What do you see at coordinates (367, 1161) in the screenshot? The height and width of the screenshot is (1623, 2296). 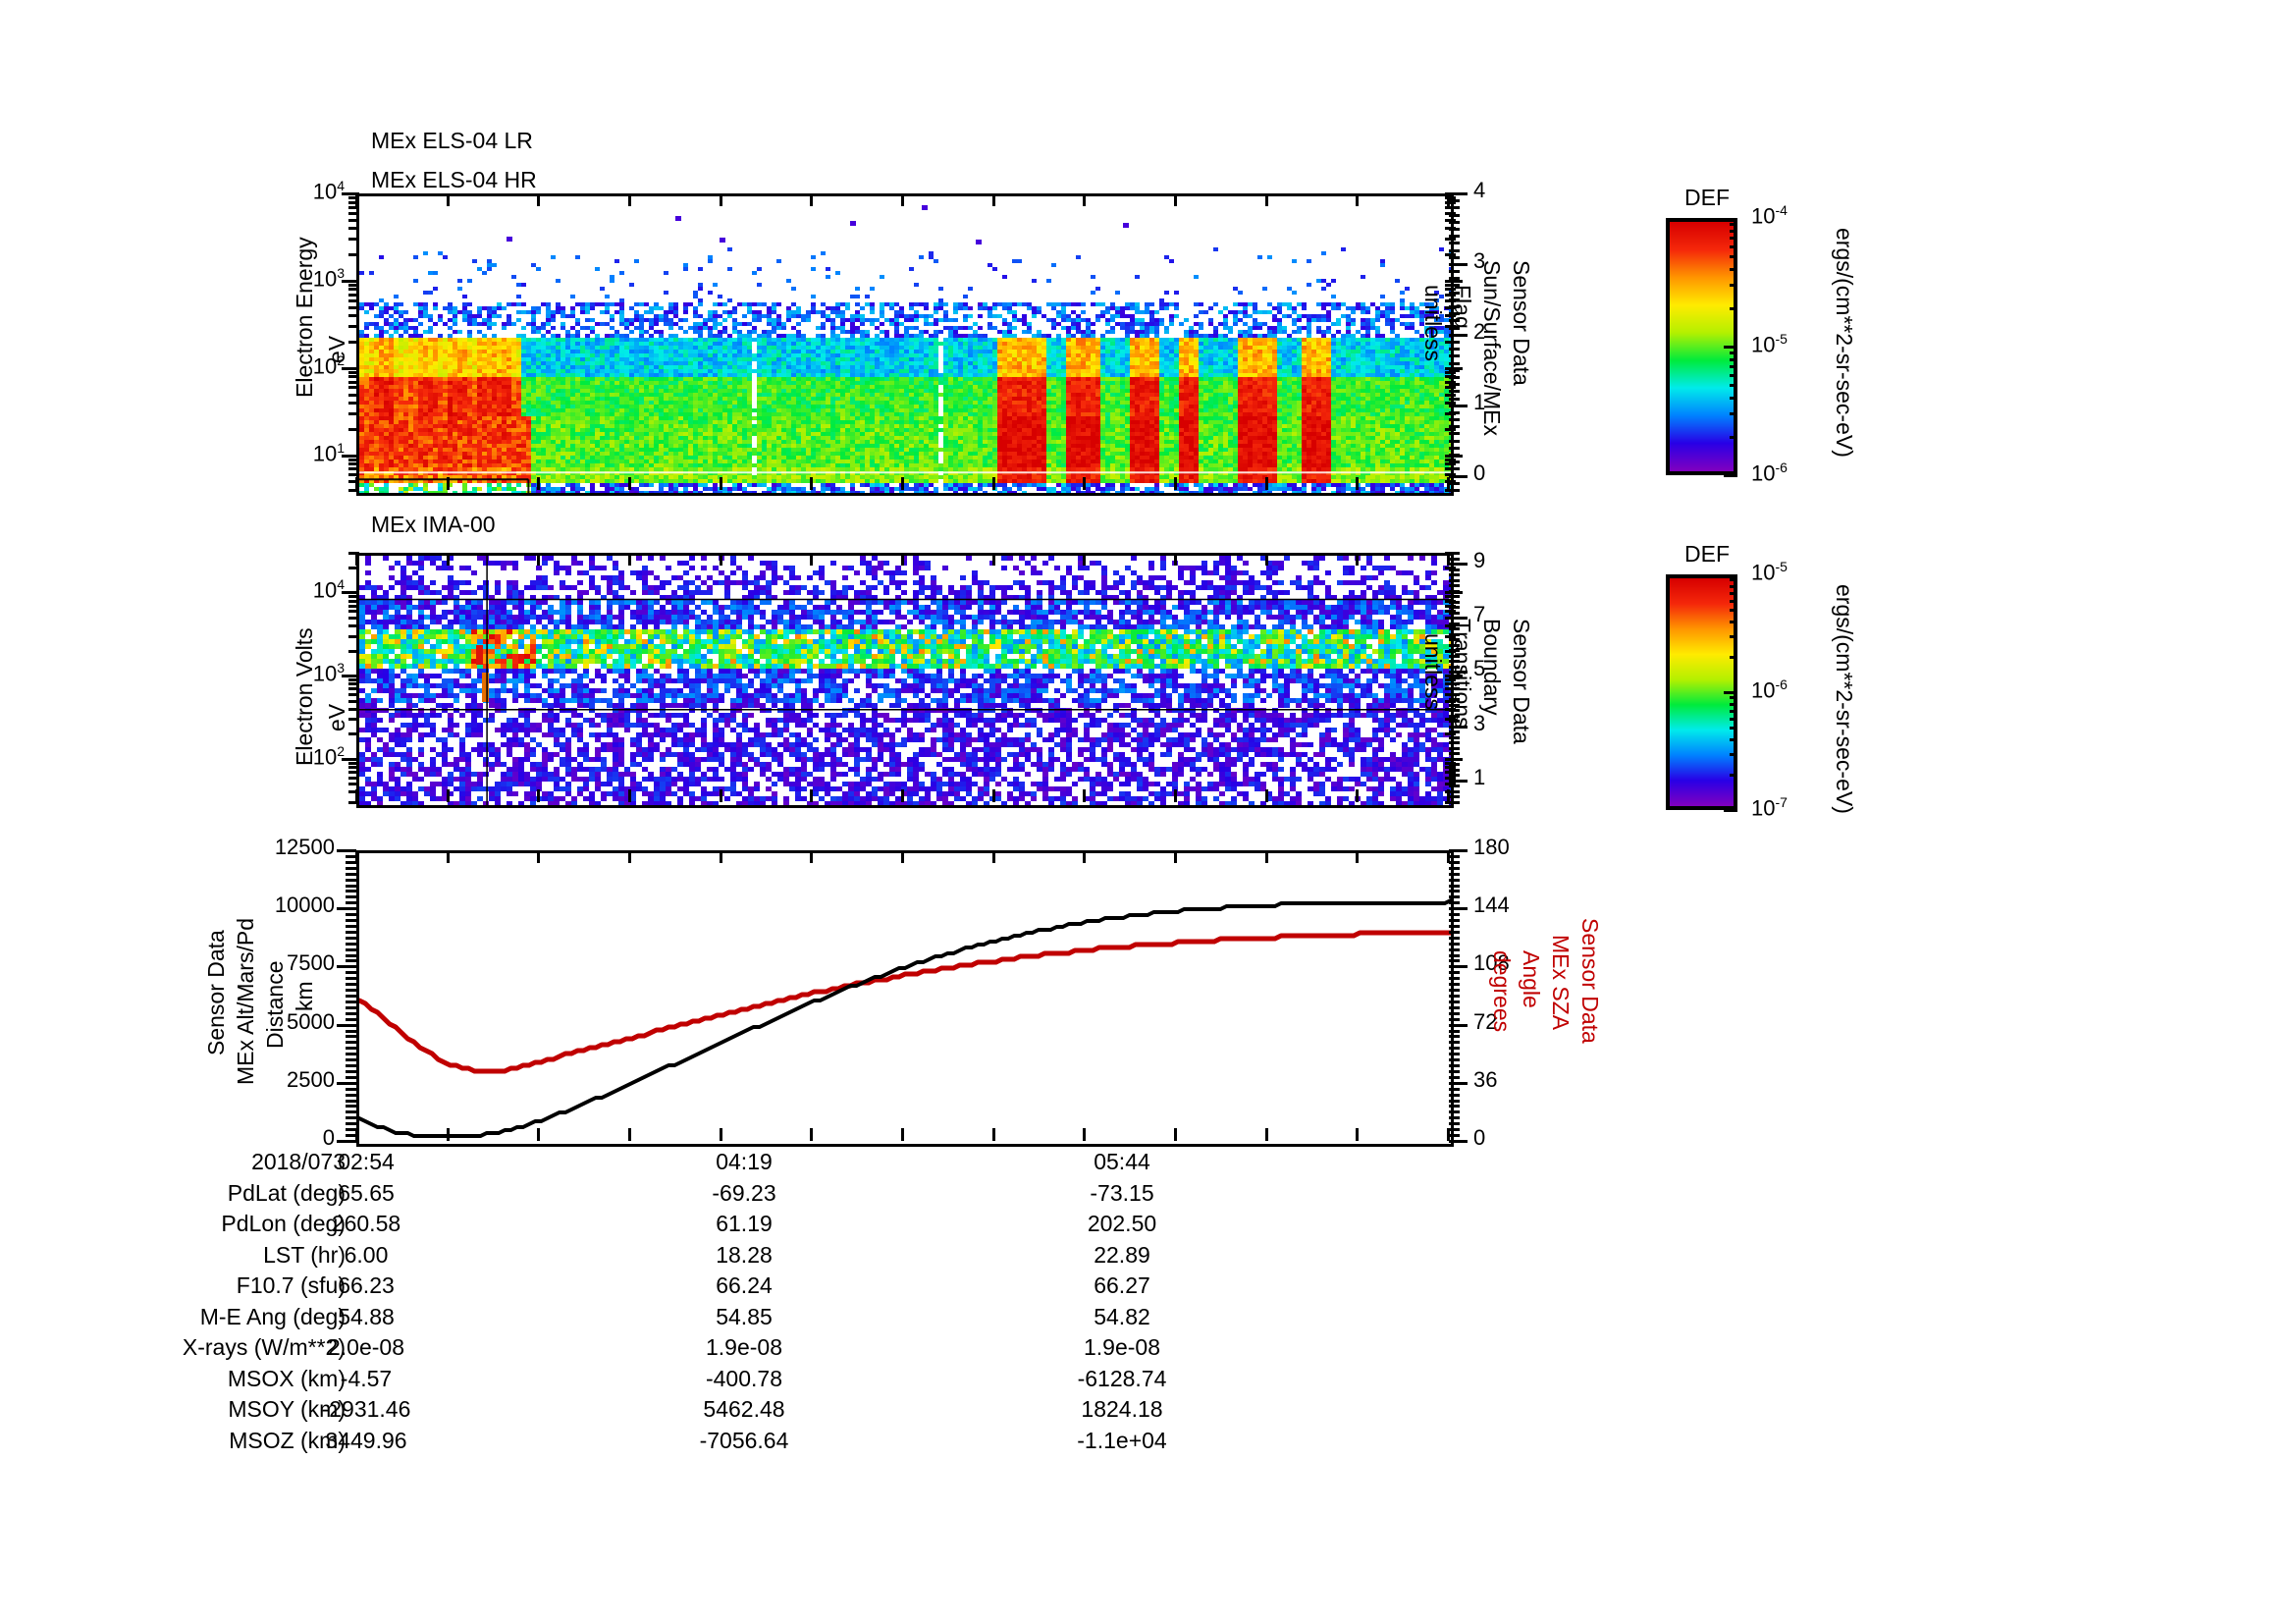 I see `table-cell: 02:54` at bounding box center [367, 1161].